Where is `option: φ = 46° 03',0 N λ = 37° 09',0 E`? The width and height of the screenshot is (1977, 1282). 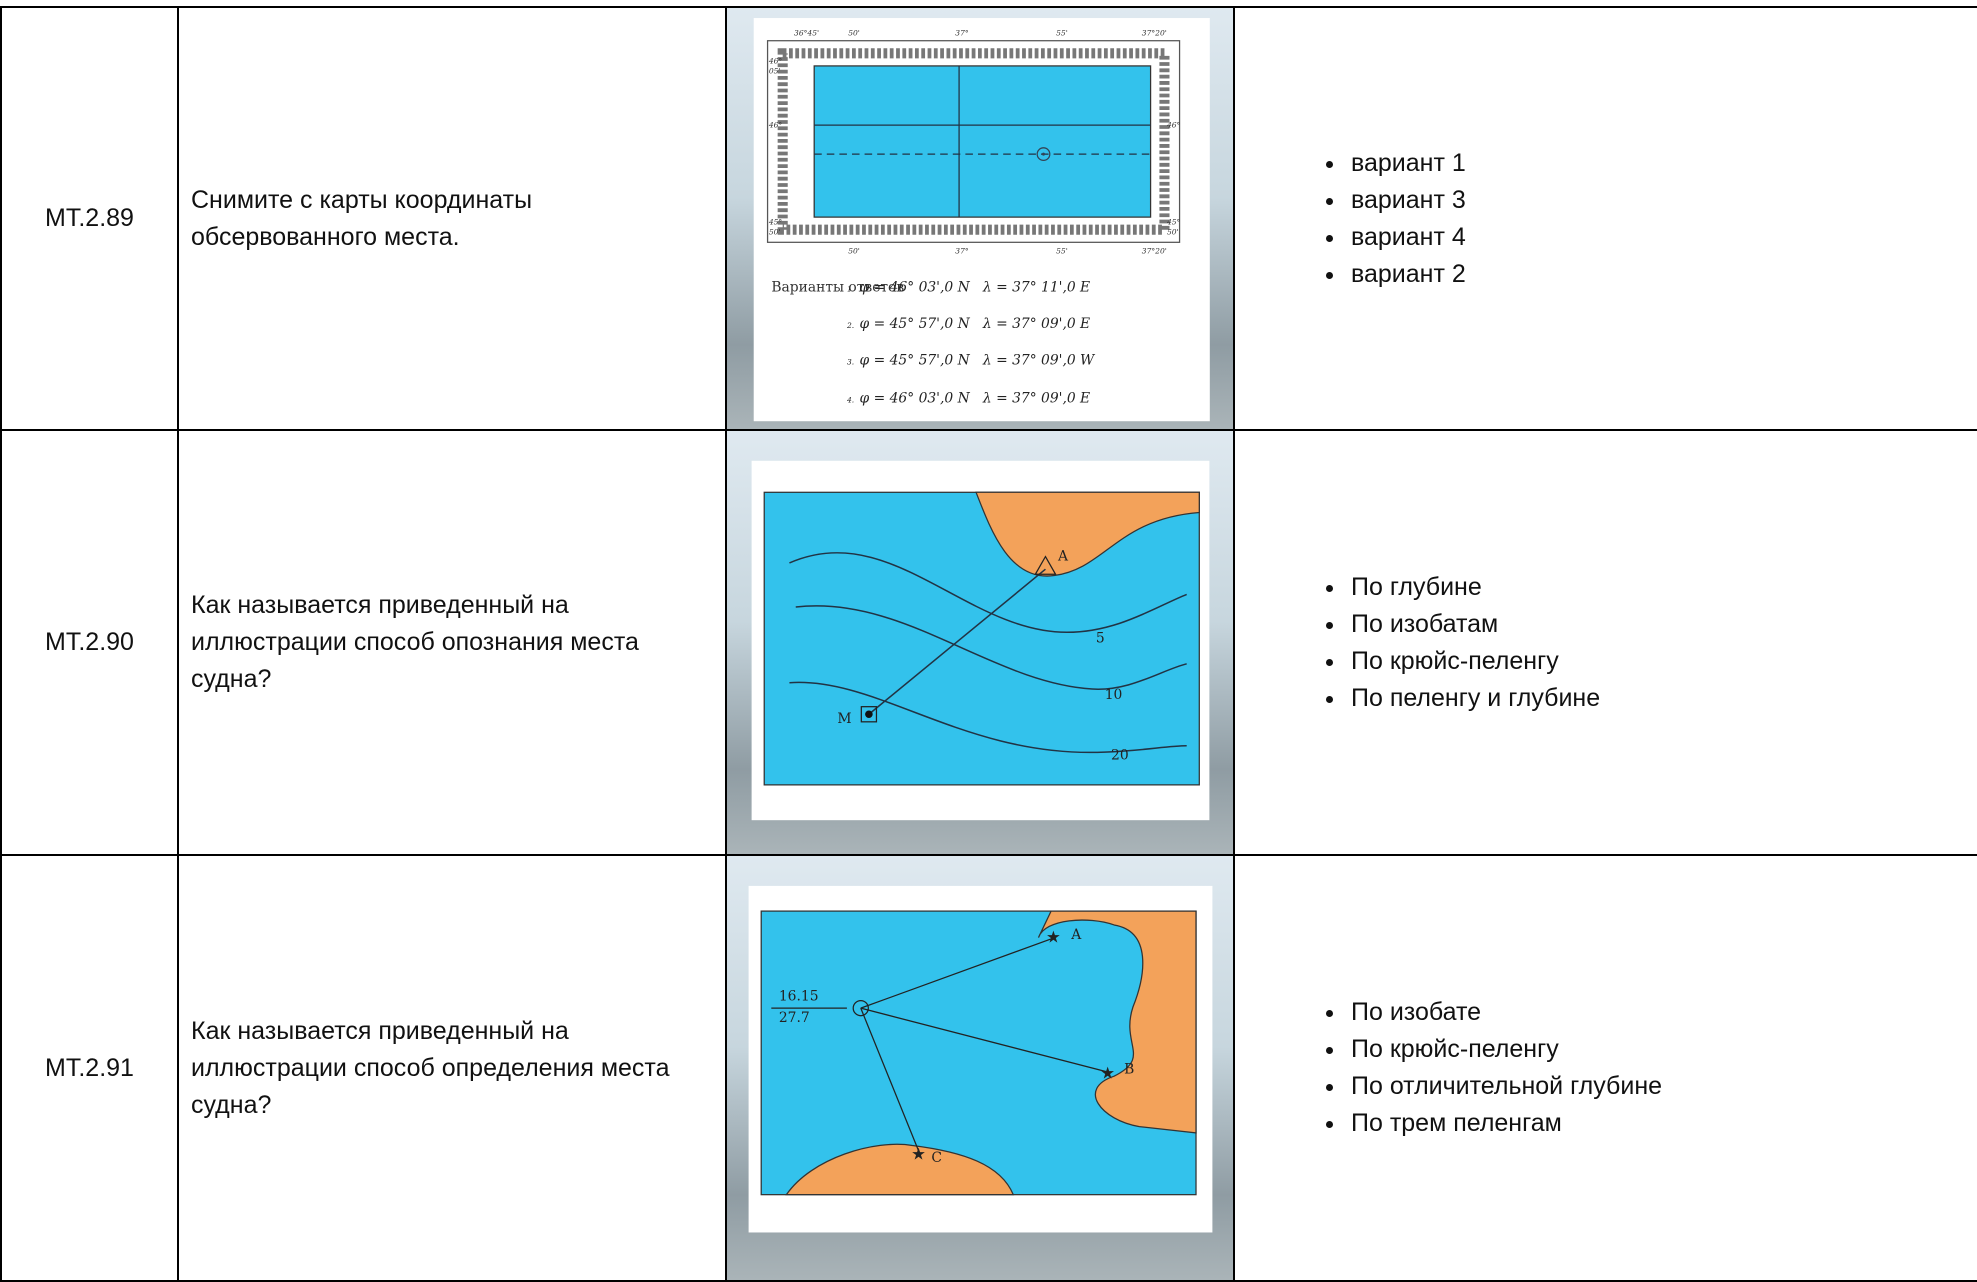 option: φ = 46° 03',0 N λ = 37° 09',0 E is located at coordinates (974, 398).